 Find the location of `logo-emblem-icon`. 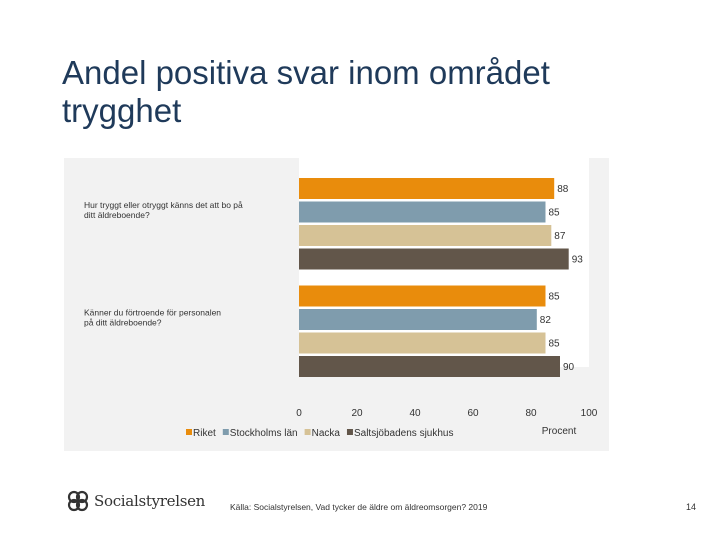

logo-emblem-icon is located at coordinates (78, 501).